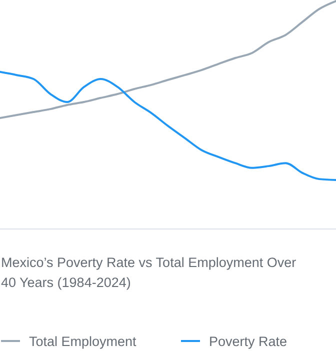 The image size is (336, 351). What do you see at coordinates (83, 341) in the screenshot?
I see `legend-label: Total Employment` at bounding box center [83, 341].